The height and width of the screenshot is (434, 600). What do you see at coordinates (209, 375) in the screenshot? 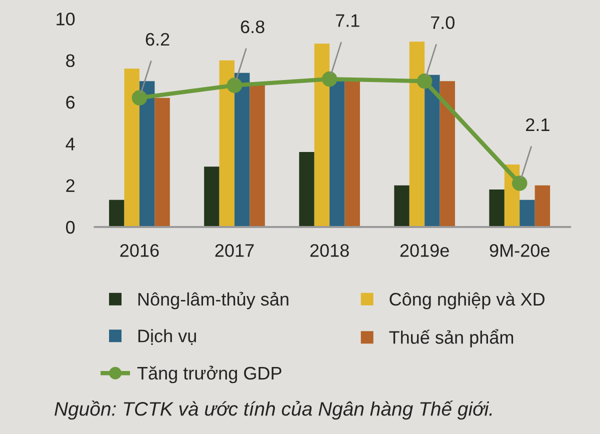
I see `legend-label: Tăng trưởng GDP` at bounding box center [209, 375].